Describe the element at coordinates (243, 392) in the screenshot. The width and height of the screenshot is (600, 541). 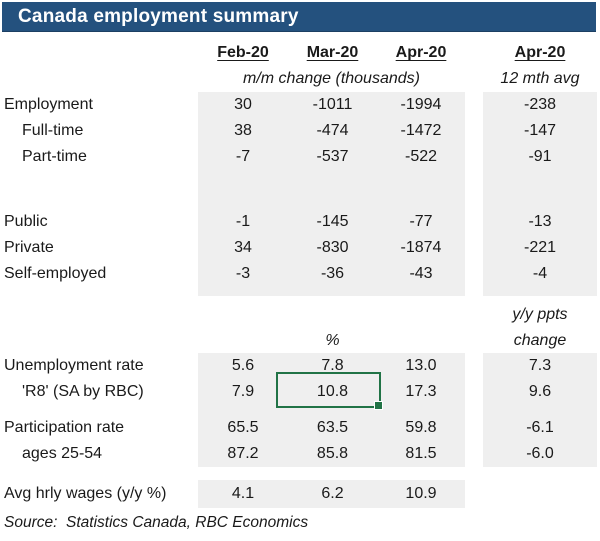
I see `cell: 7.9` at that location.